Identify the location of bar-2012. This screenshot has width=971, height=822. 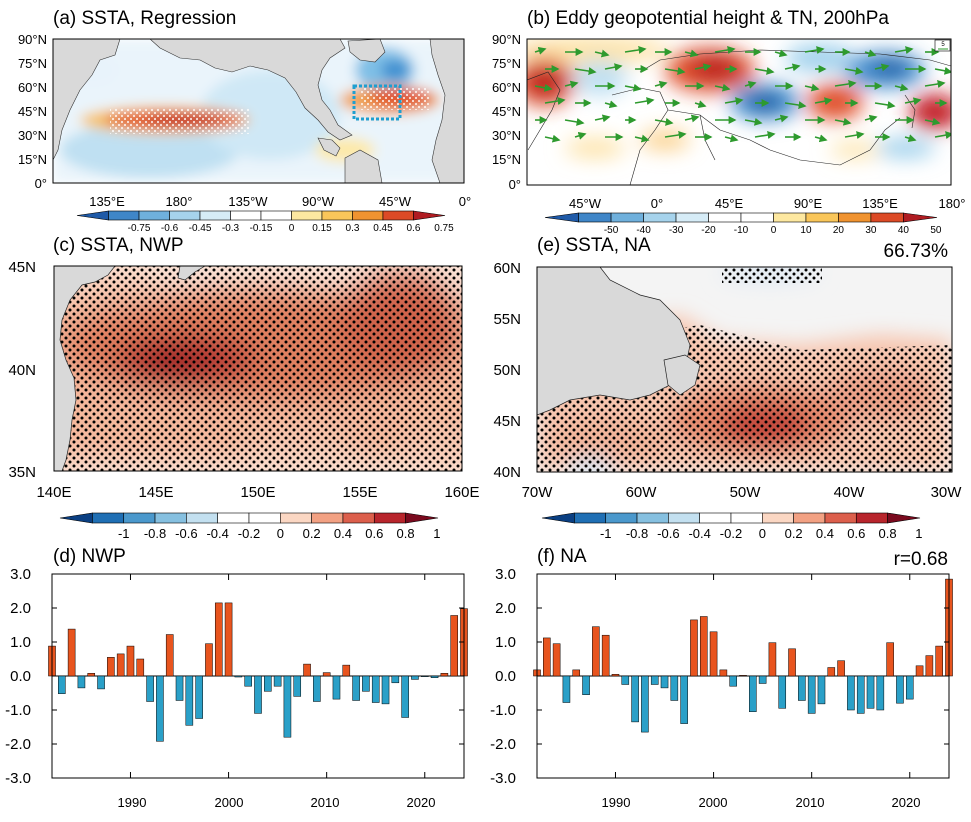
(346, 670).